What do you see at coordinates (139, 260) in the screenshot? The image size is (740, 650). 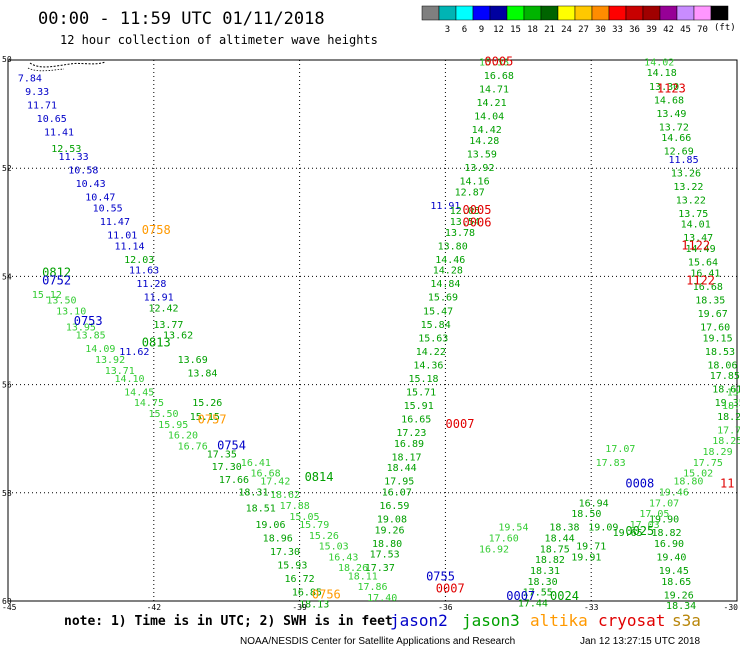 I see `wave-height-value: 12.03` at bounding box center [139, 260].